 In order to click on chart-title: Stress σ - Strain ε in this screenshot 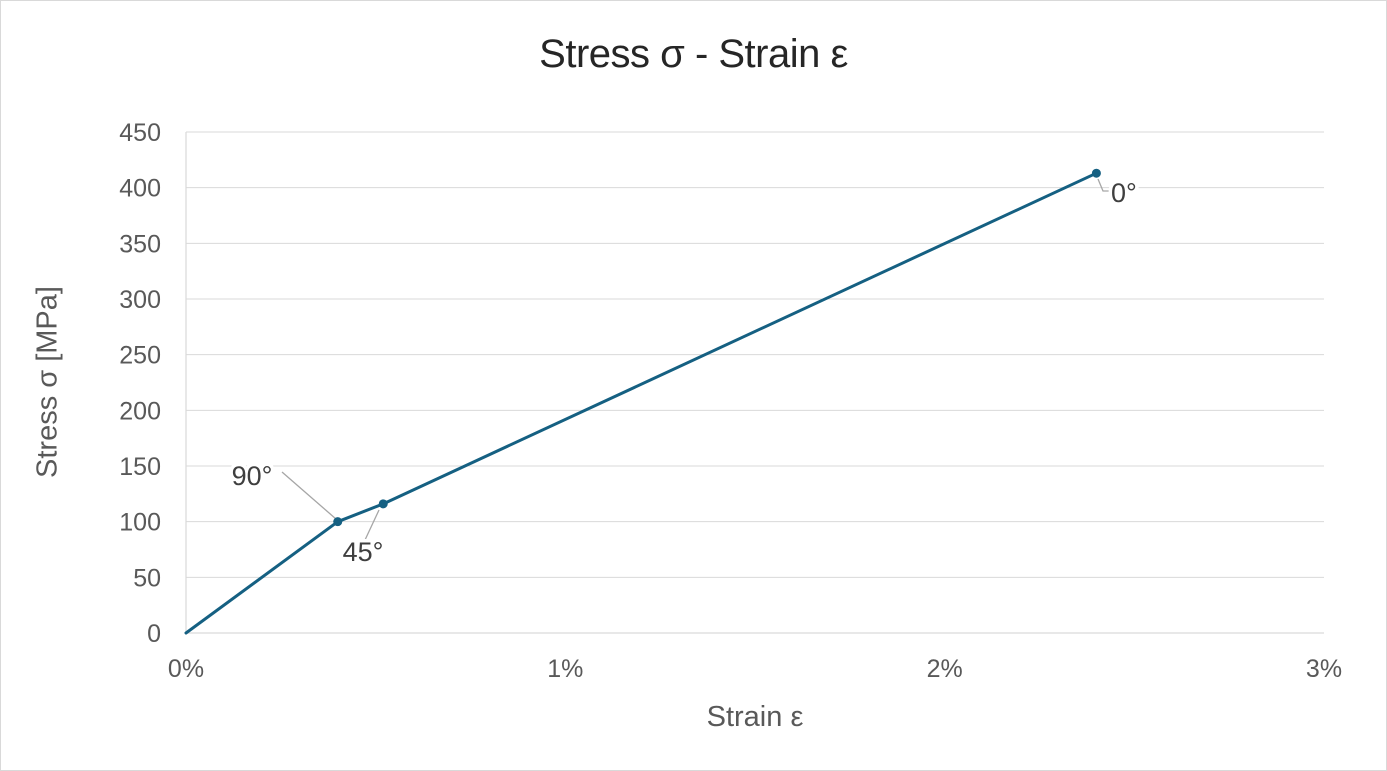, I will do `click(693, 54)`.